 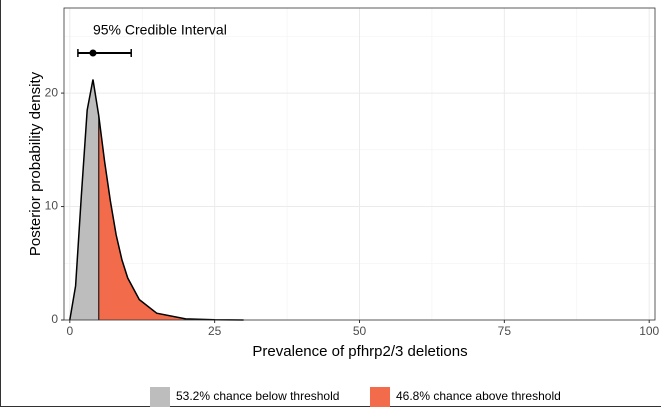 What do you see at coordinates (478, 396) in the screenshot?
I see `legend-label: 46.8% chance above threshold` at bounding box center [478, 396].